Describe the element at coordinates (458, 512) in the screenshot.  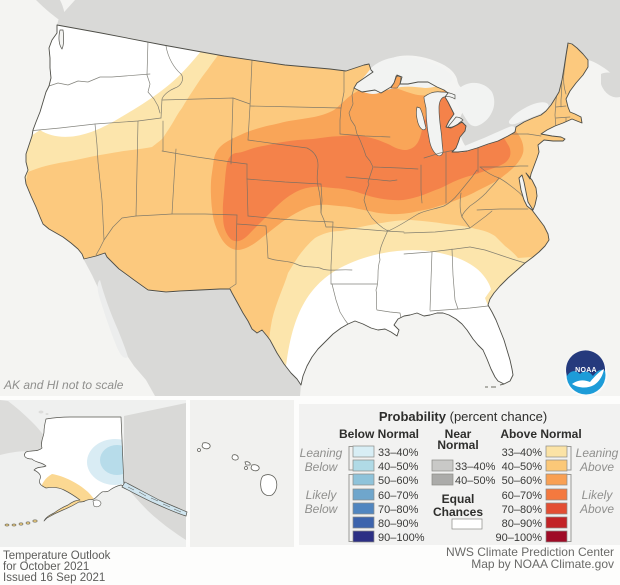
I see `svg-text: Chances` at that location.